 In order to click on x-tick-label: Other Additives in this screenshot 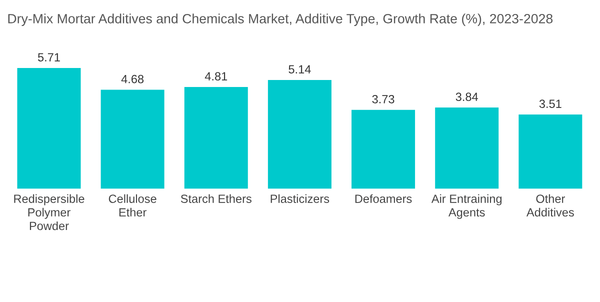, I will do `click(550, 205)`.